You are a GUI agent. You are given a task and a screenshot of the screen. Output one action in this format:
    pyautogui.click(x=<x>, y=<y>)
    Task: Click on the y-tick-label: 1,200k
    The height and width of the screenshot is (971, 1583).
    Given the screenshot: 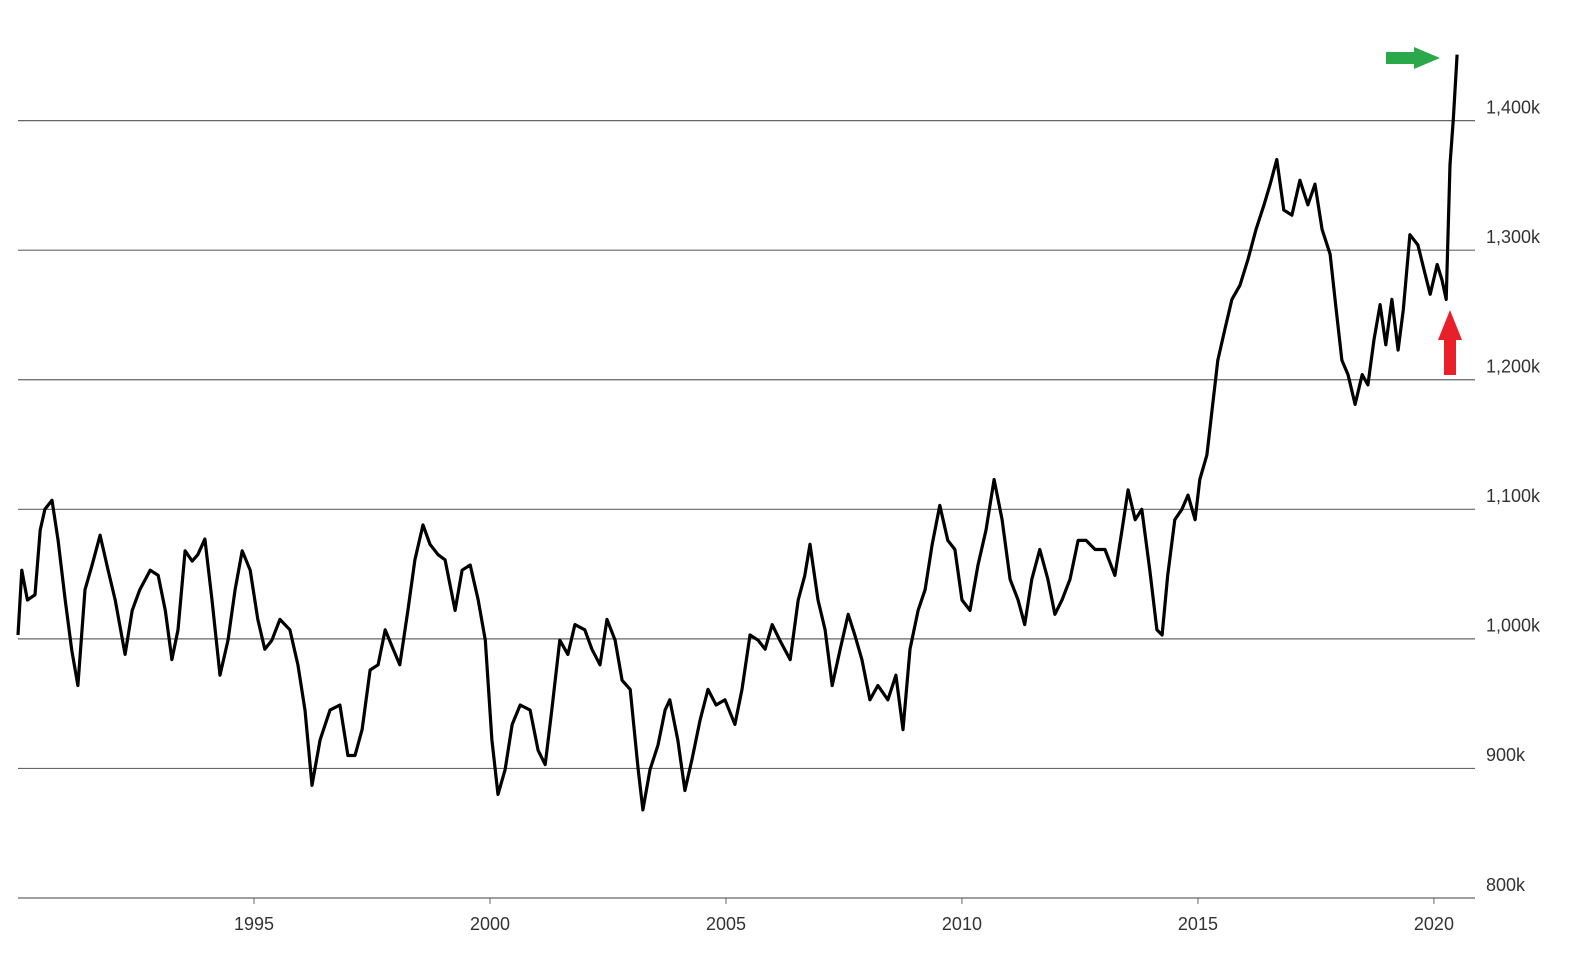 What is the action you would take?
    pyautogui.click(x=1513, y=367)
    